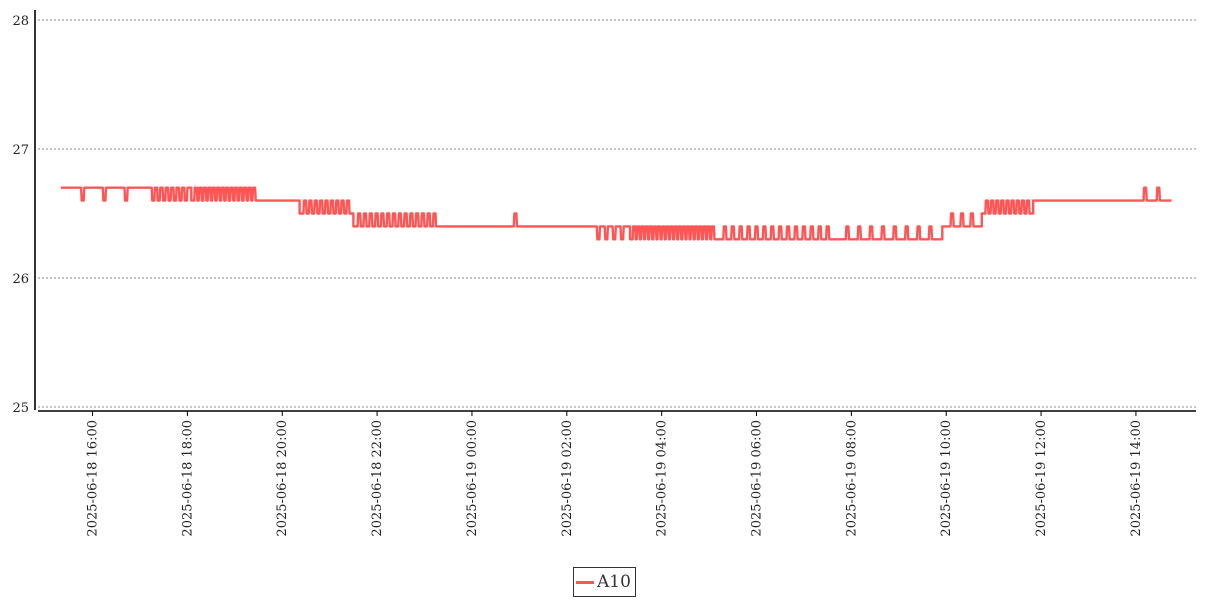 This screenshot has width=1207, height=600. Describe the element at coordinates (1041, 478) in the screenshot. I see `x-tick-label: 2025-06-19 12:00` at that location.